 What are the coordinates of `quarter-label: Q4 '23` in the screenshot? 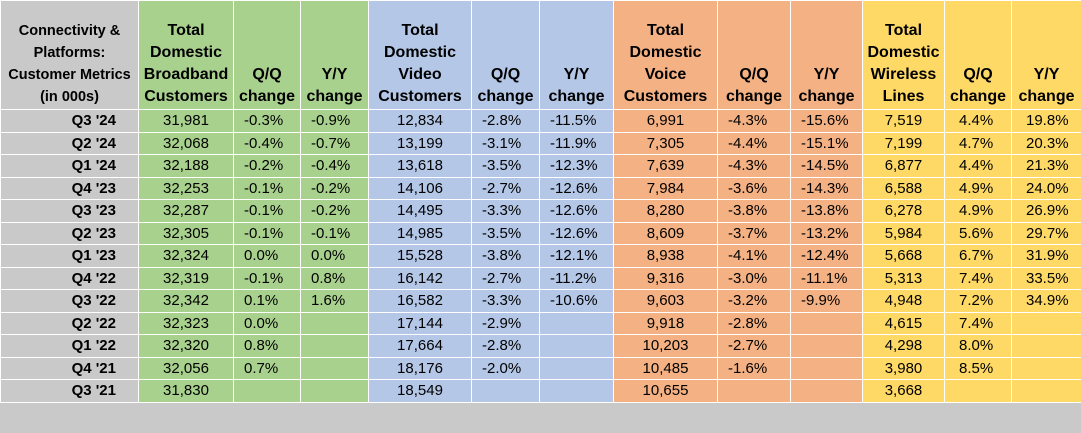 It's located at (69, 188).